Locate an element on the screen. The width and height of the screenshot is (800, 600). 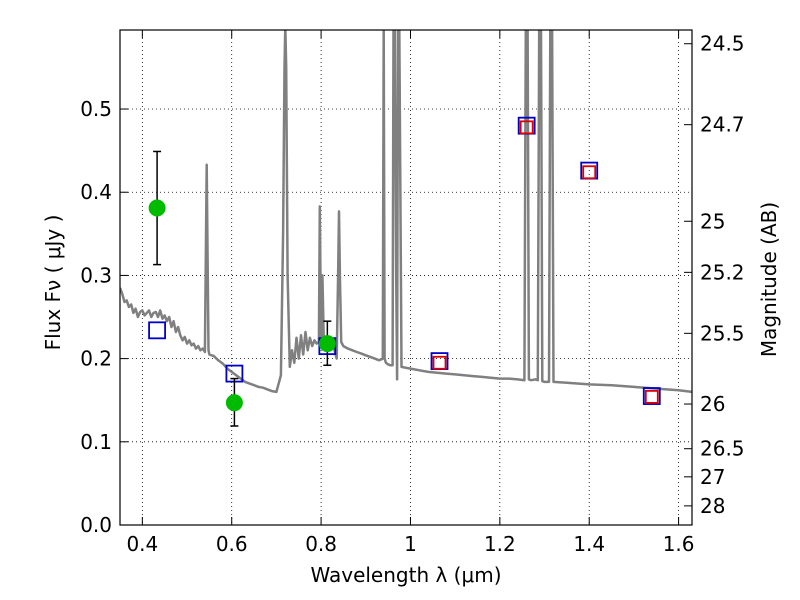
y-tick-label: 0.1 is located at coordinates (96, 442).